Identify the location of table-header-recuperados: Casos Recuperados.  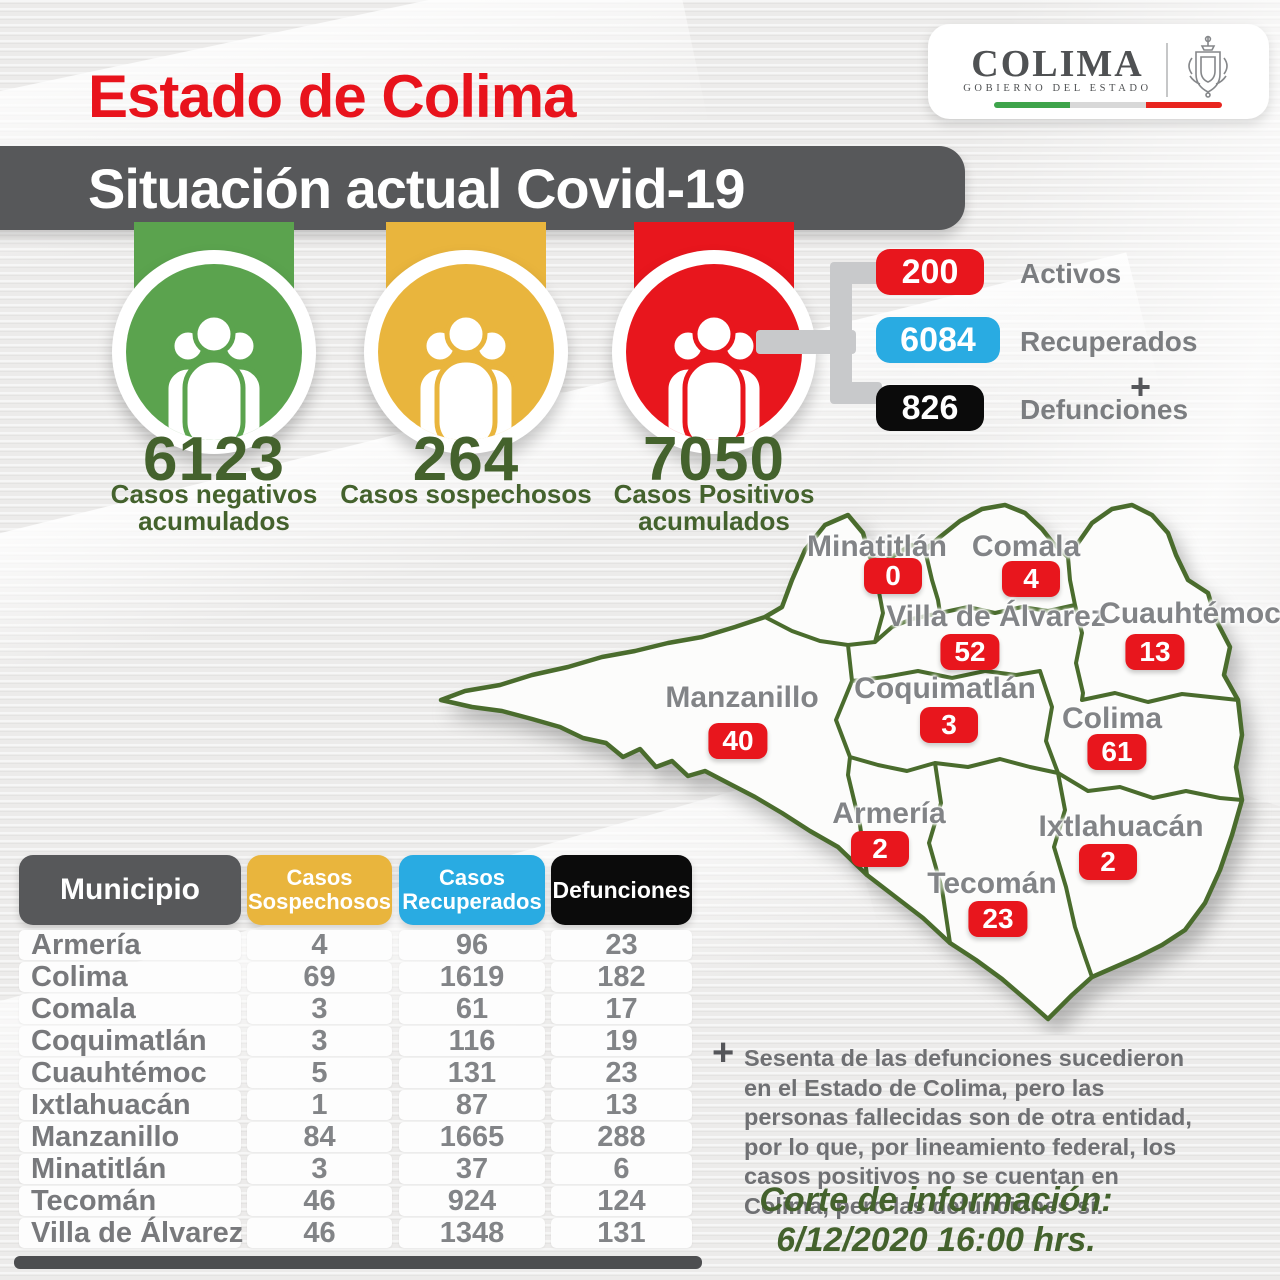
(472, 890).